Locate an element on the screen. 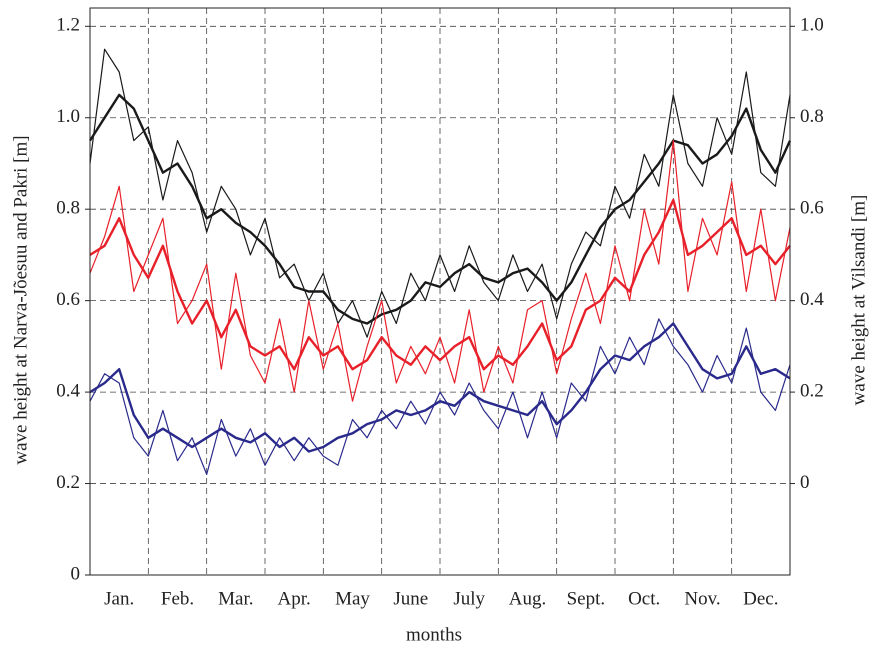 This screenshot has width=872, height=648. x-tick-label: July is located at coordinates (469, 598).